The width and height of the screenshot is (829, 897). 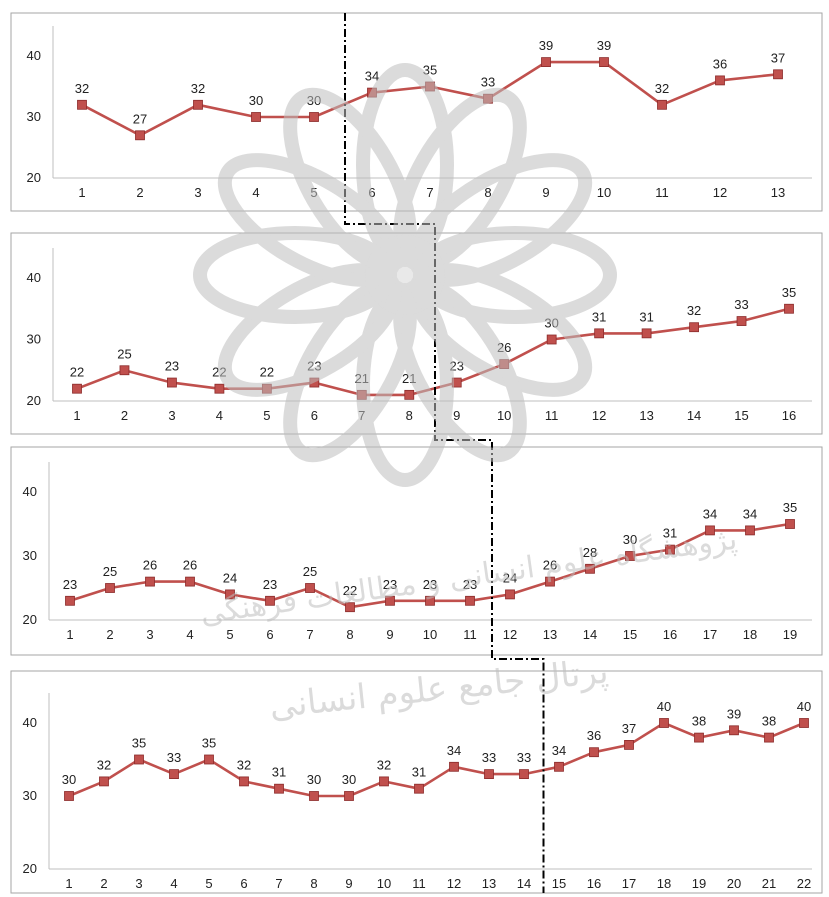 What do you see at coordinates (30, 722) in the screenshot?
I see `y-tick-label: 40` at bounding box center [30, 722].